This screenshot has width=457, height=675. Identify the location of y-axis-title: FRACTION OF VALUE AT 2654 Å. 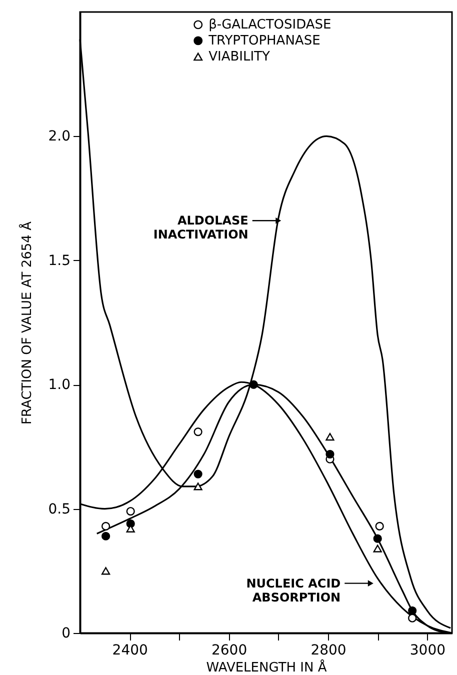
(27, 322).